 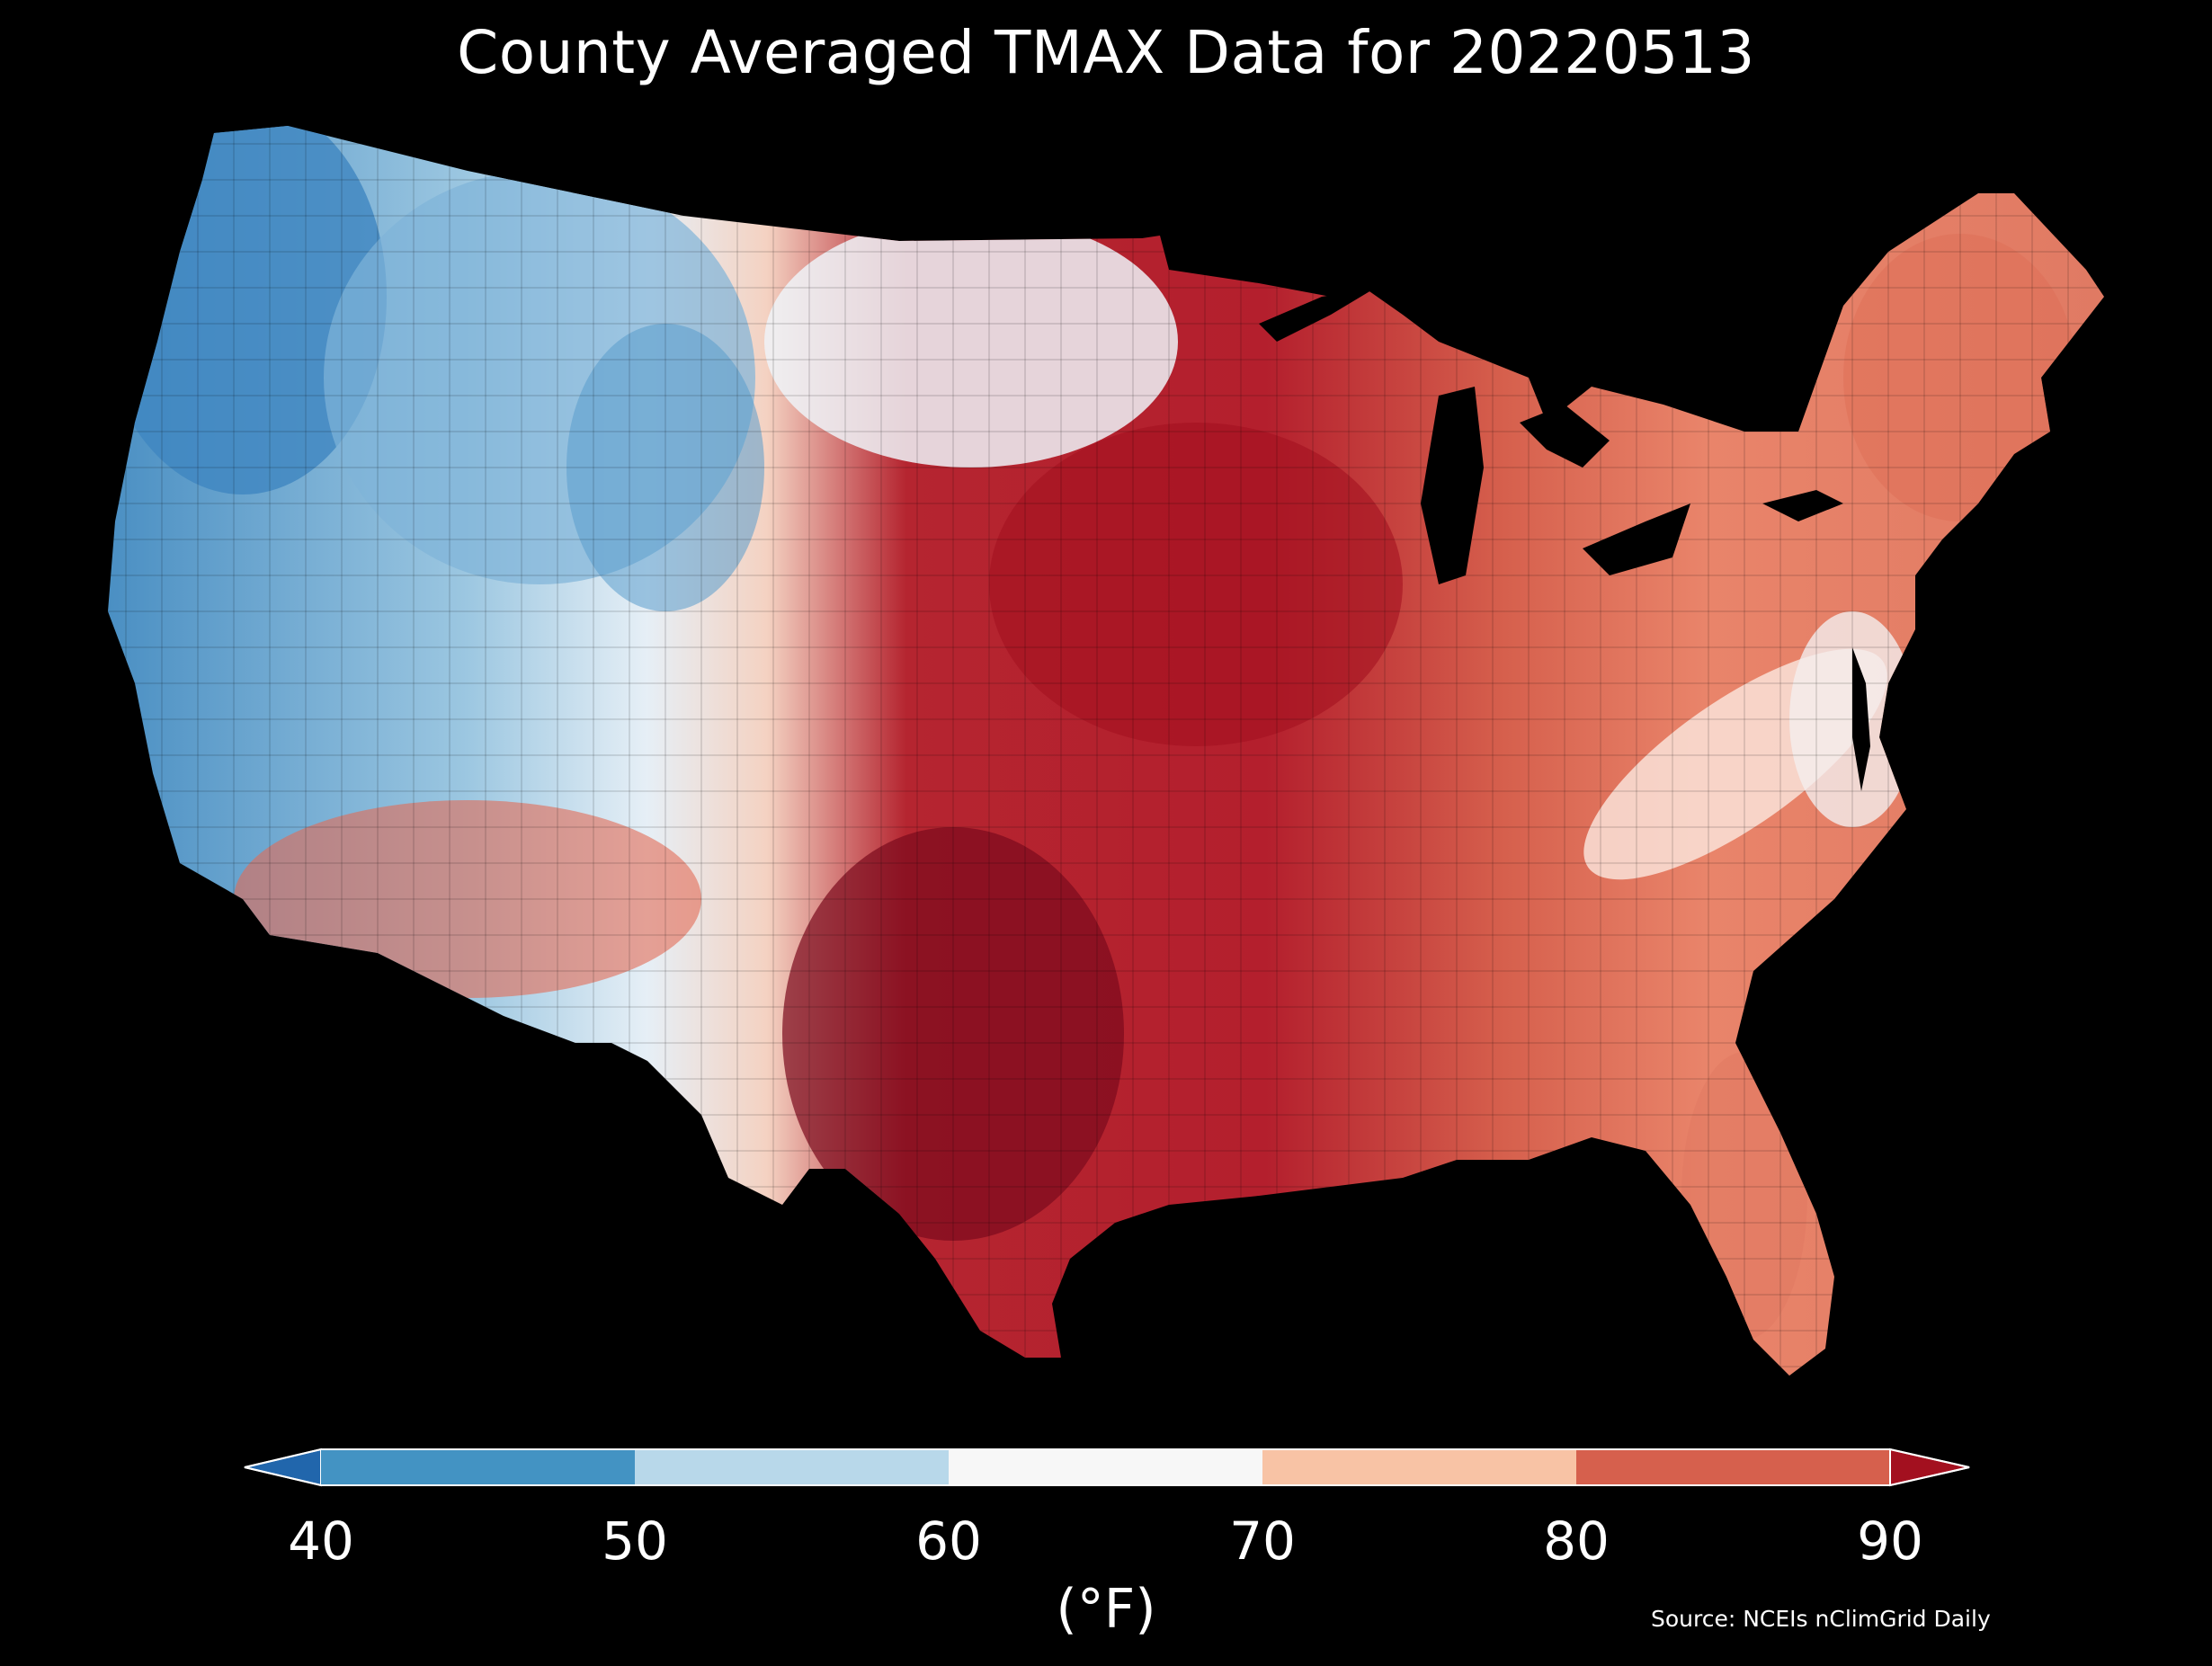 What do you see at coordinates (1551, 436) in the screenshot?
I see `great-lakes` at bounding box center [1551, 436].